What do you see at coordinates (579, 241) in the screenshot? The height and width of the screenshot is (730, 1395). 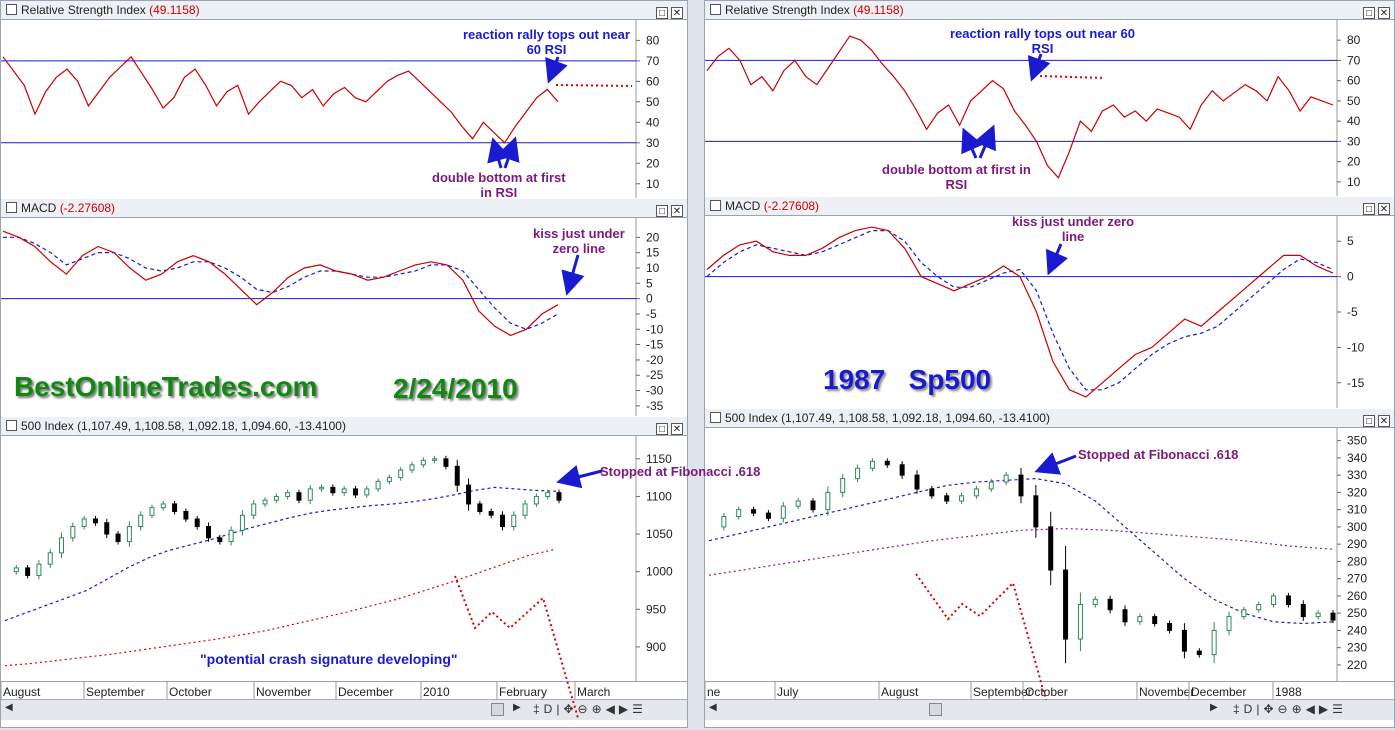 I see `left-macd-annotation: kiss just under zero line` at bounding box center [579, 241].